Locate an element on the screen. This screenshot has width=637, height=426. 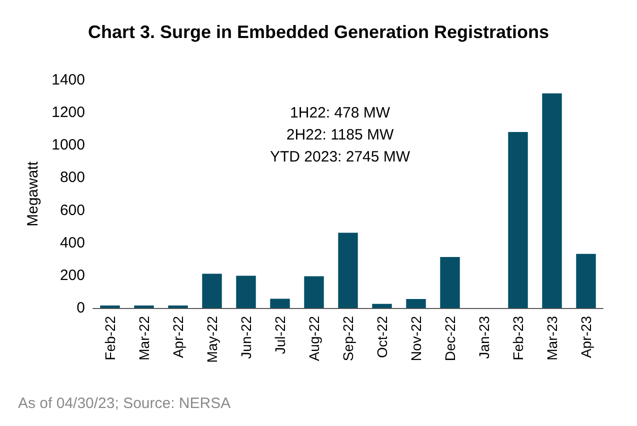
x-tick-label: Nov-22 is located at coordinates (416, 339).